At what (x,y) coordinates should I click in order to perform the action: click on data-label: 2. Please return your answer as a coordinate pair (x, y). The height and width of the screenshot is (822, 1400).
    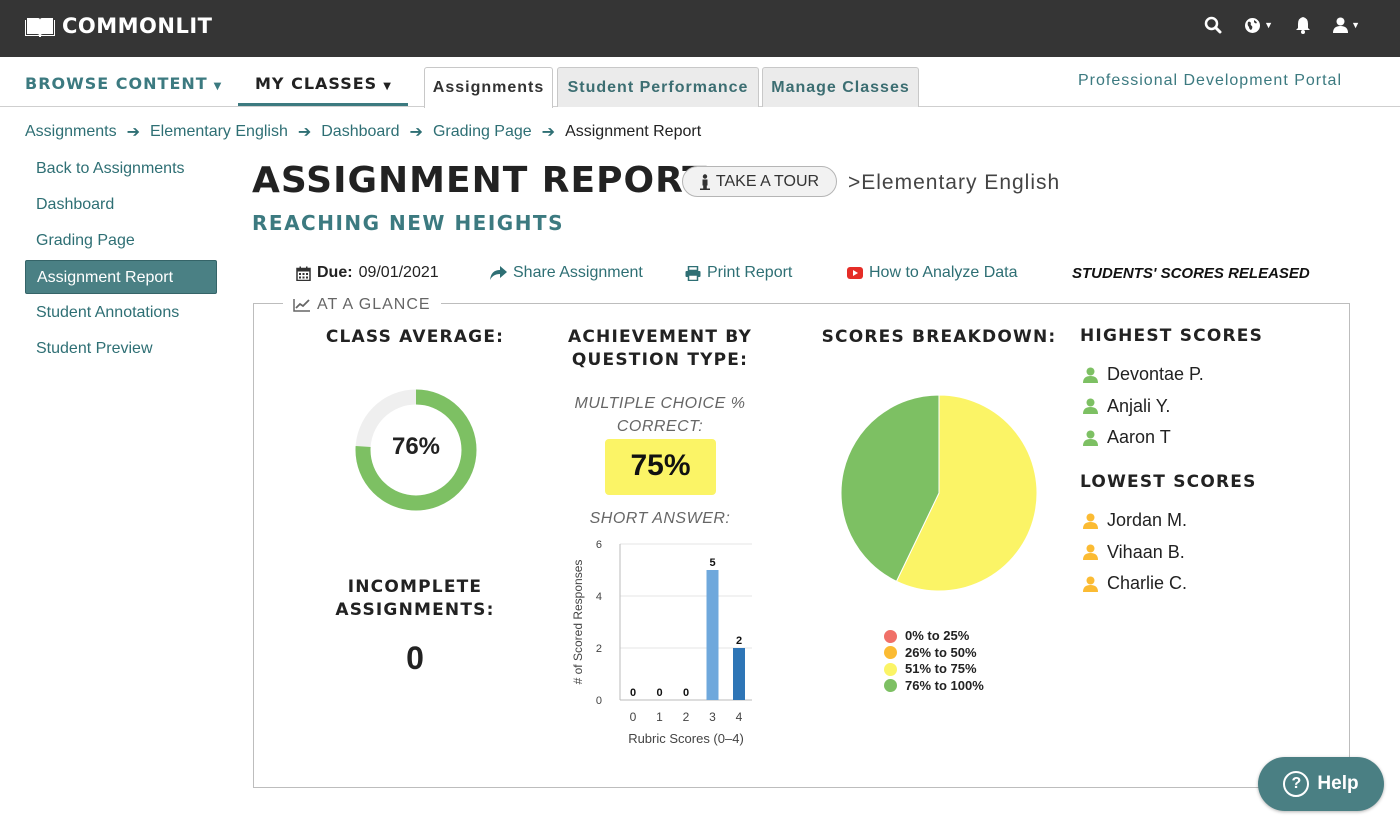
    Looking at the image, I should click on (739, 641).